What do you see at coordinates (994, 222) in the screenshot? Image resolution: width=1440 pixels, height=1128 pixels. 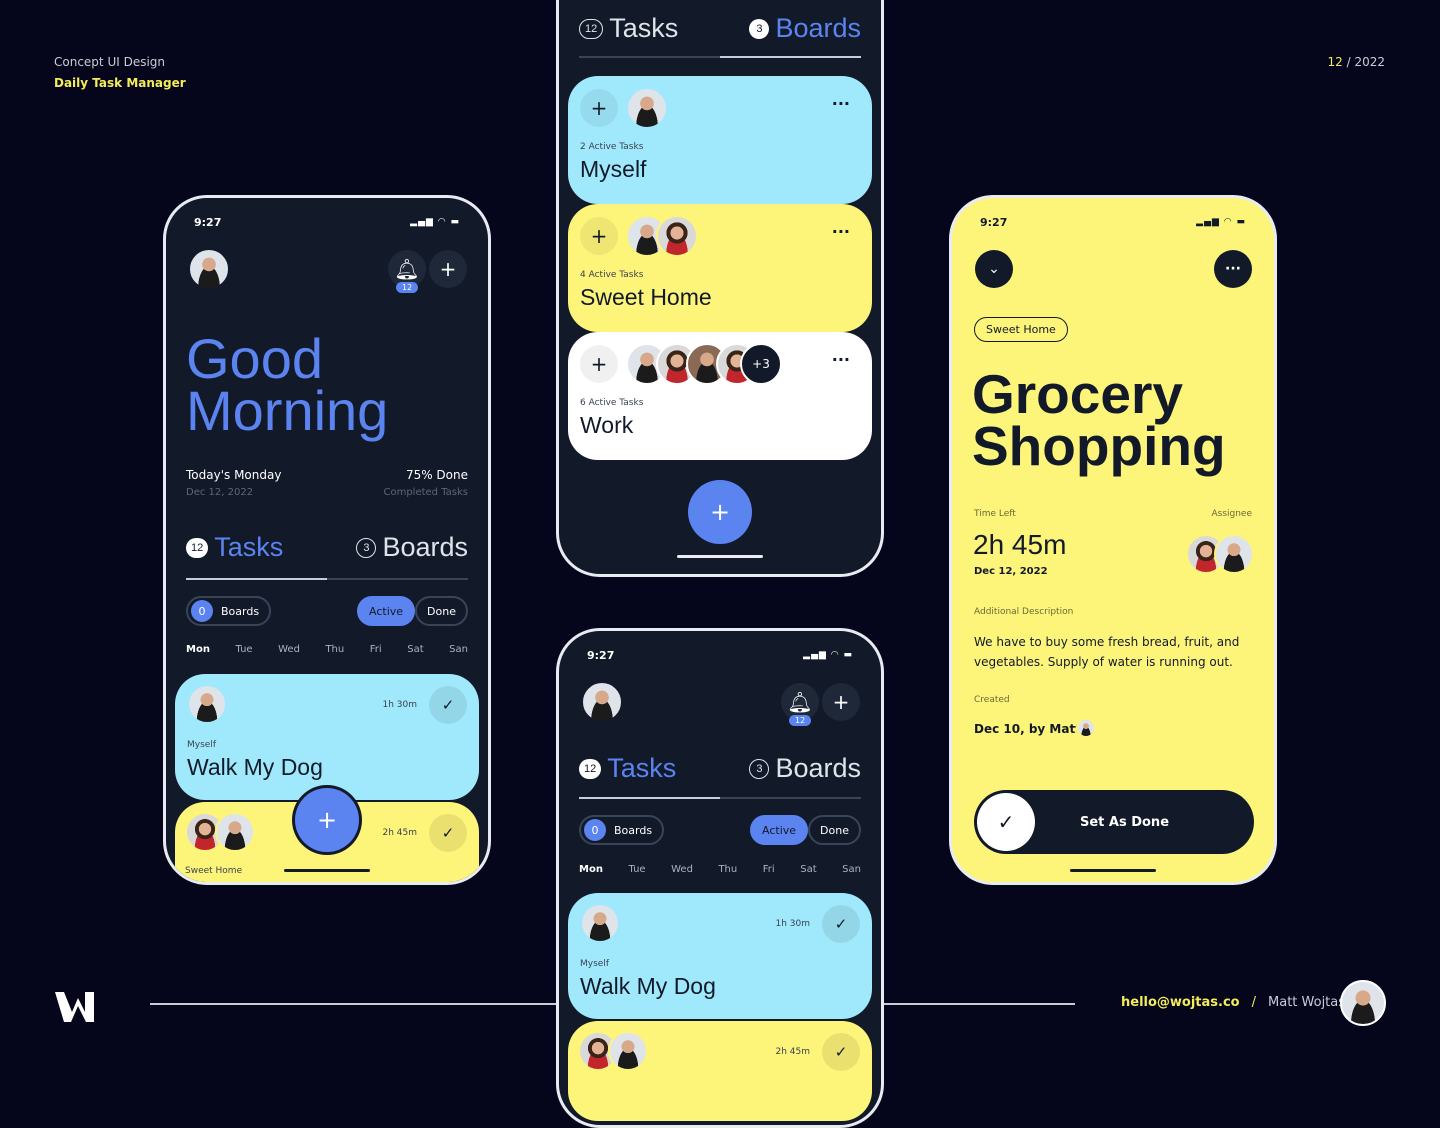 I see `status-time: 9:27` at bounding box center [994, 222].